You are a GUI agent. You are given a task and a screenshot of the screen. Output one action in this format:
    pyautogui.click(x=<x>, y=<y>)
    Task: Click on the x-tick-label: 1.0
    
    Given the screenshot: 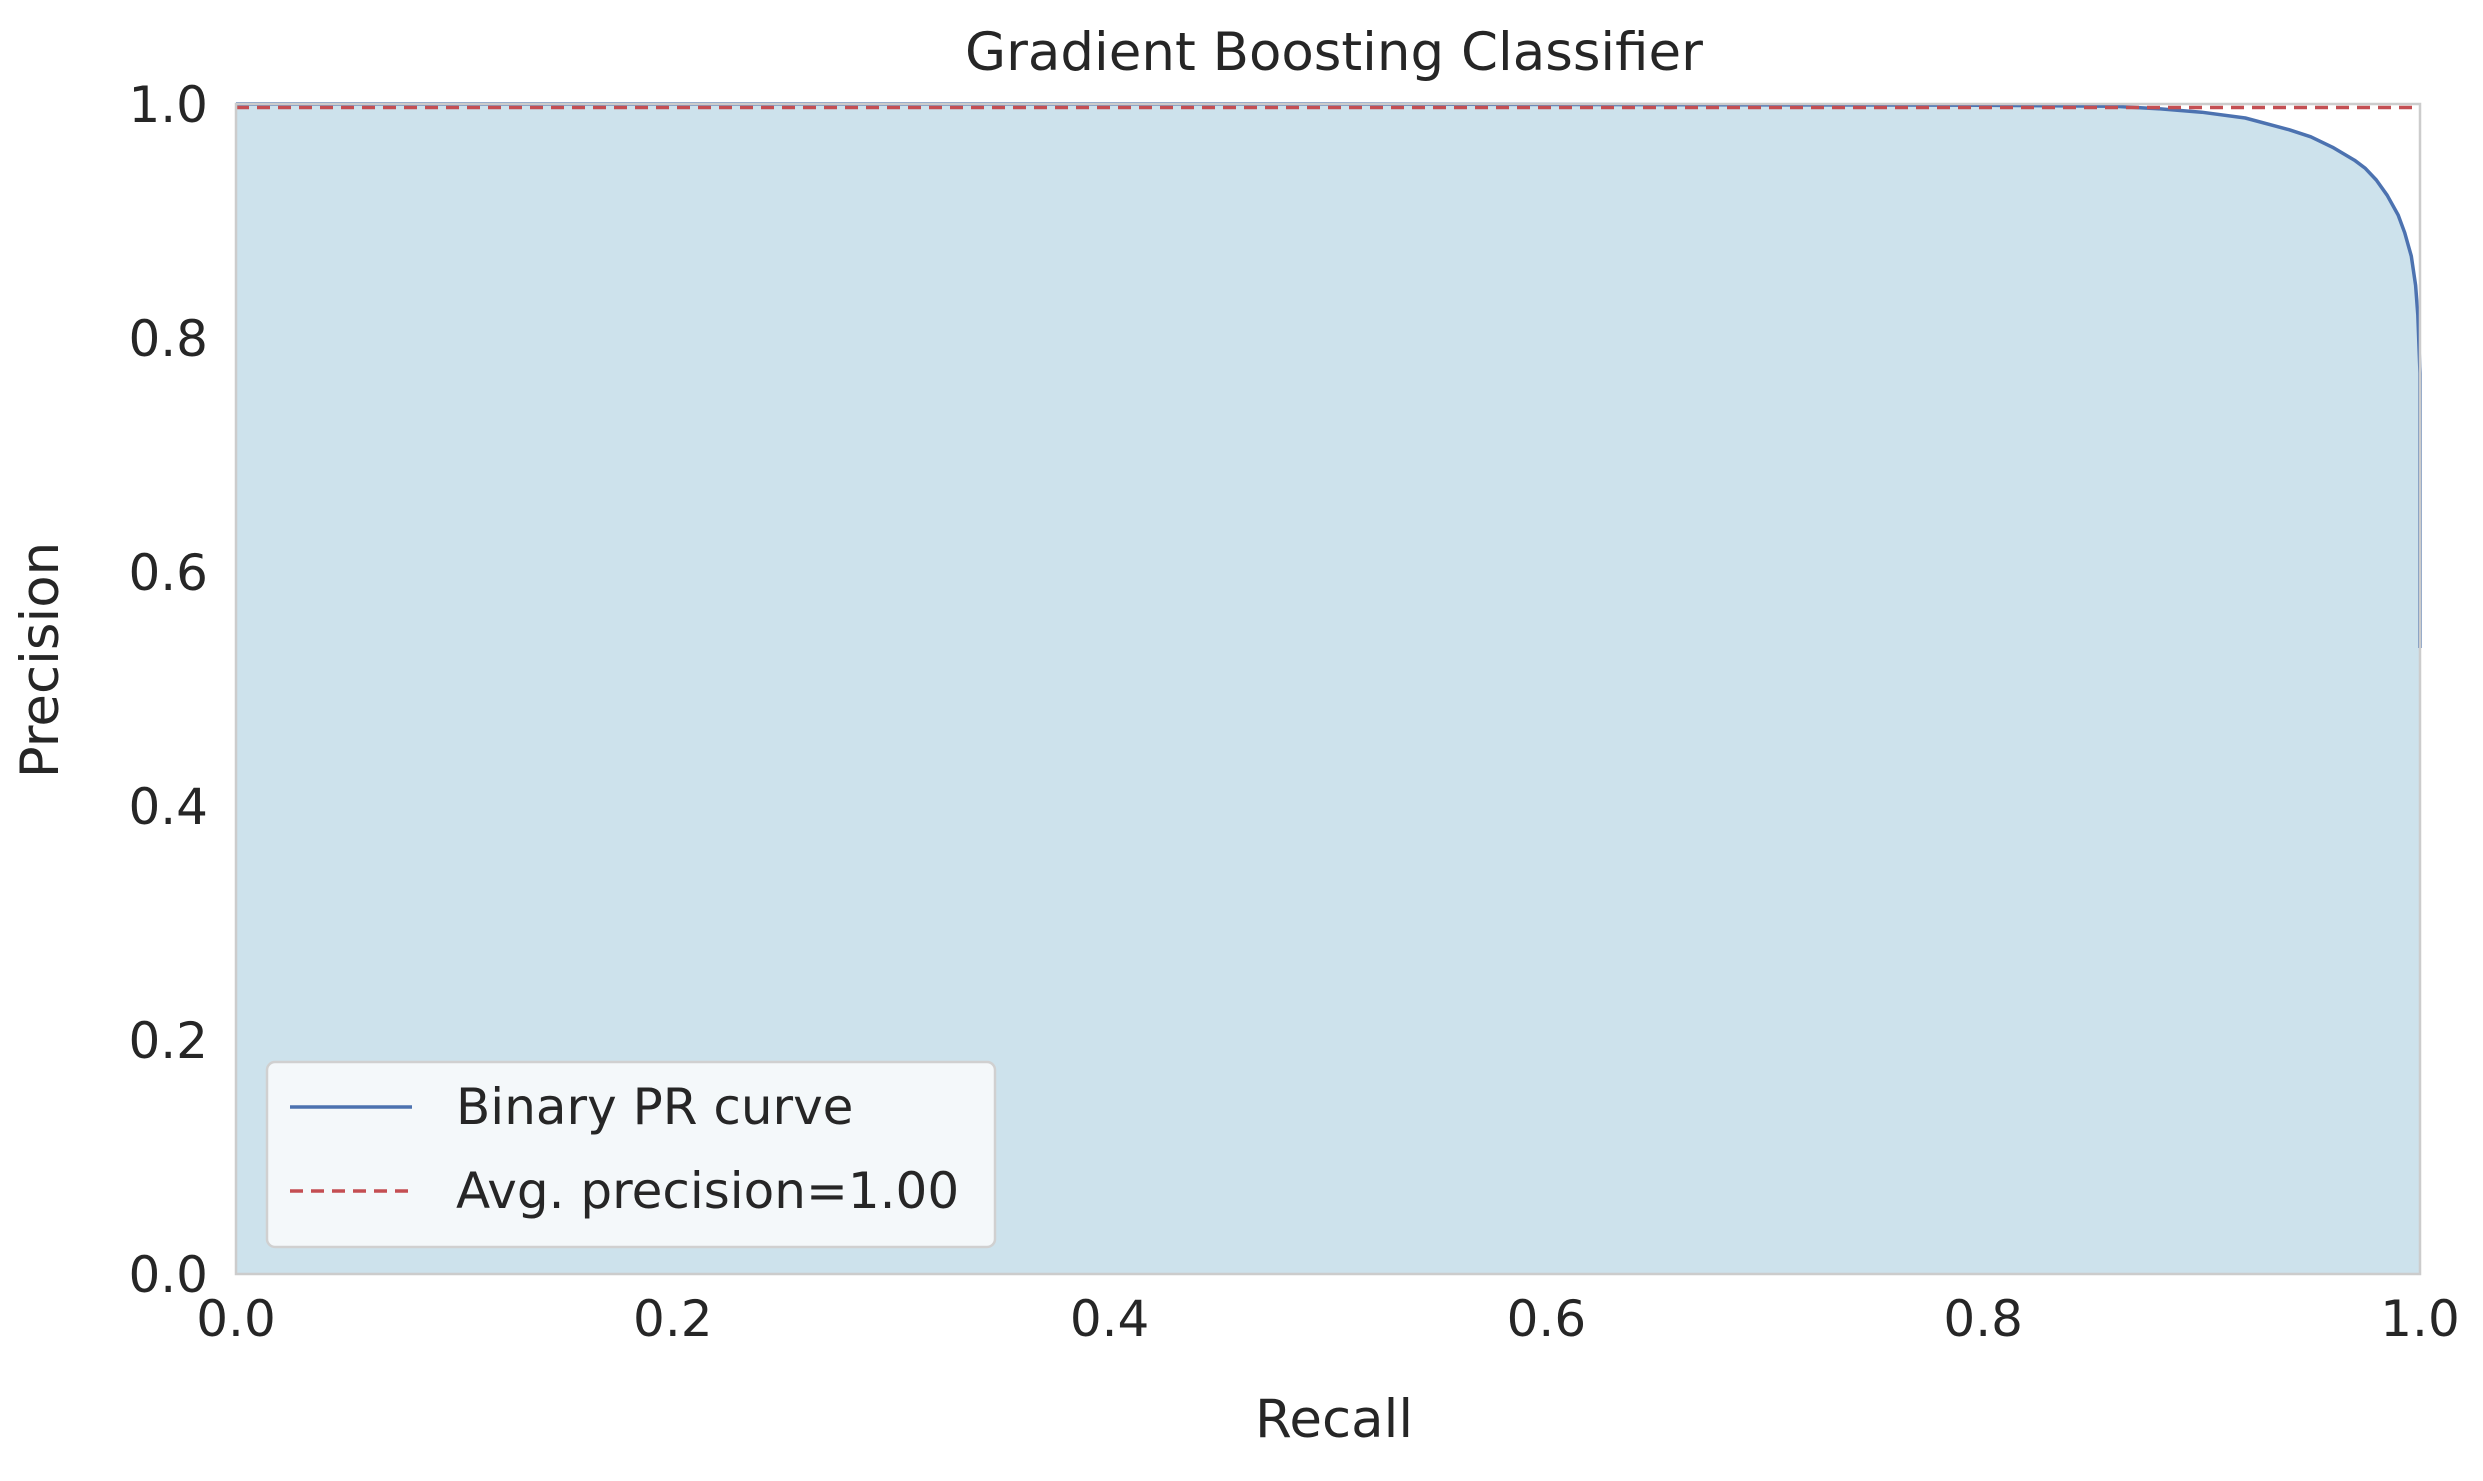 What is the action you would take?
    pyautogui.click(x=2420, y=1319)
    